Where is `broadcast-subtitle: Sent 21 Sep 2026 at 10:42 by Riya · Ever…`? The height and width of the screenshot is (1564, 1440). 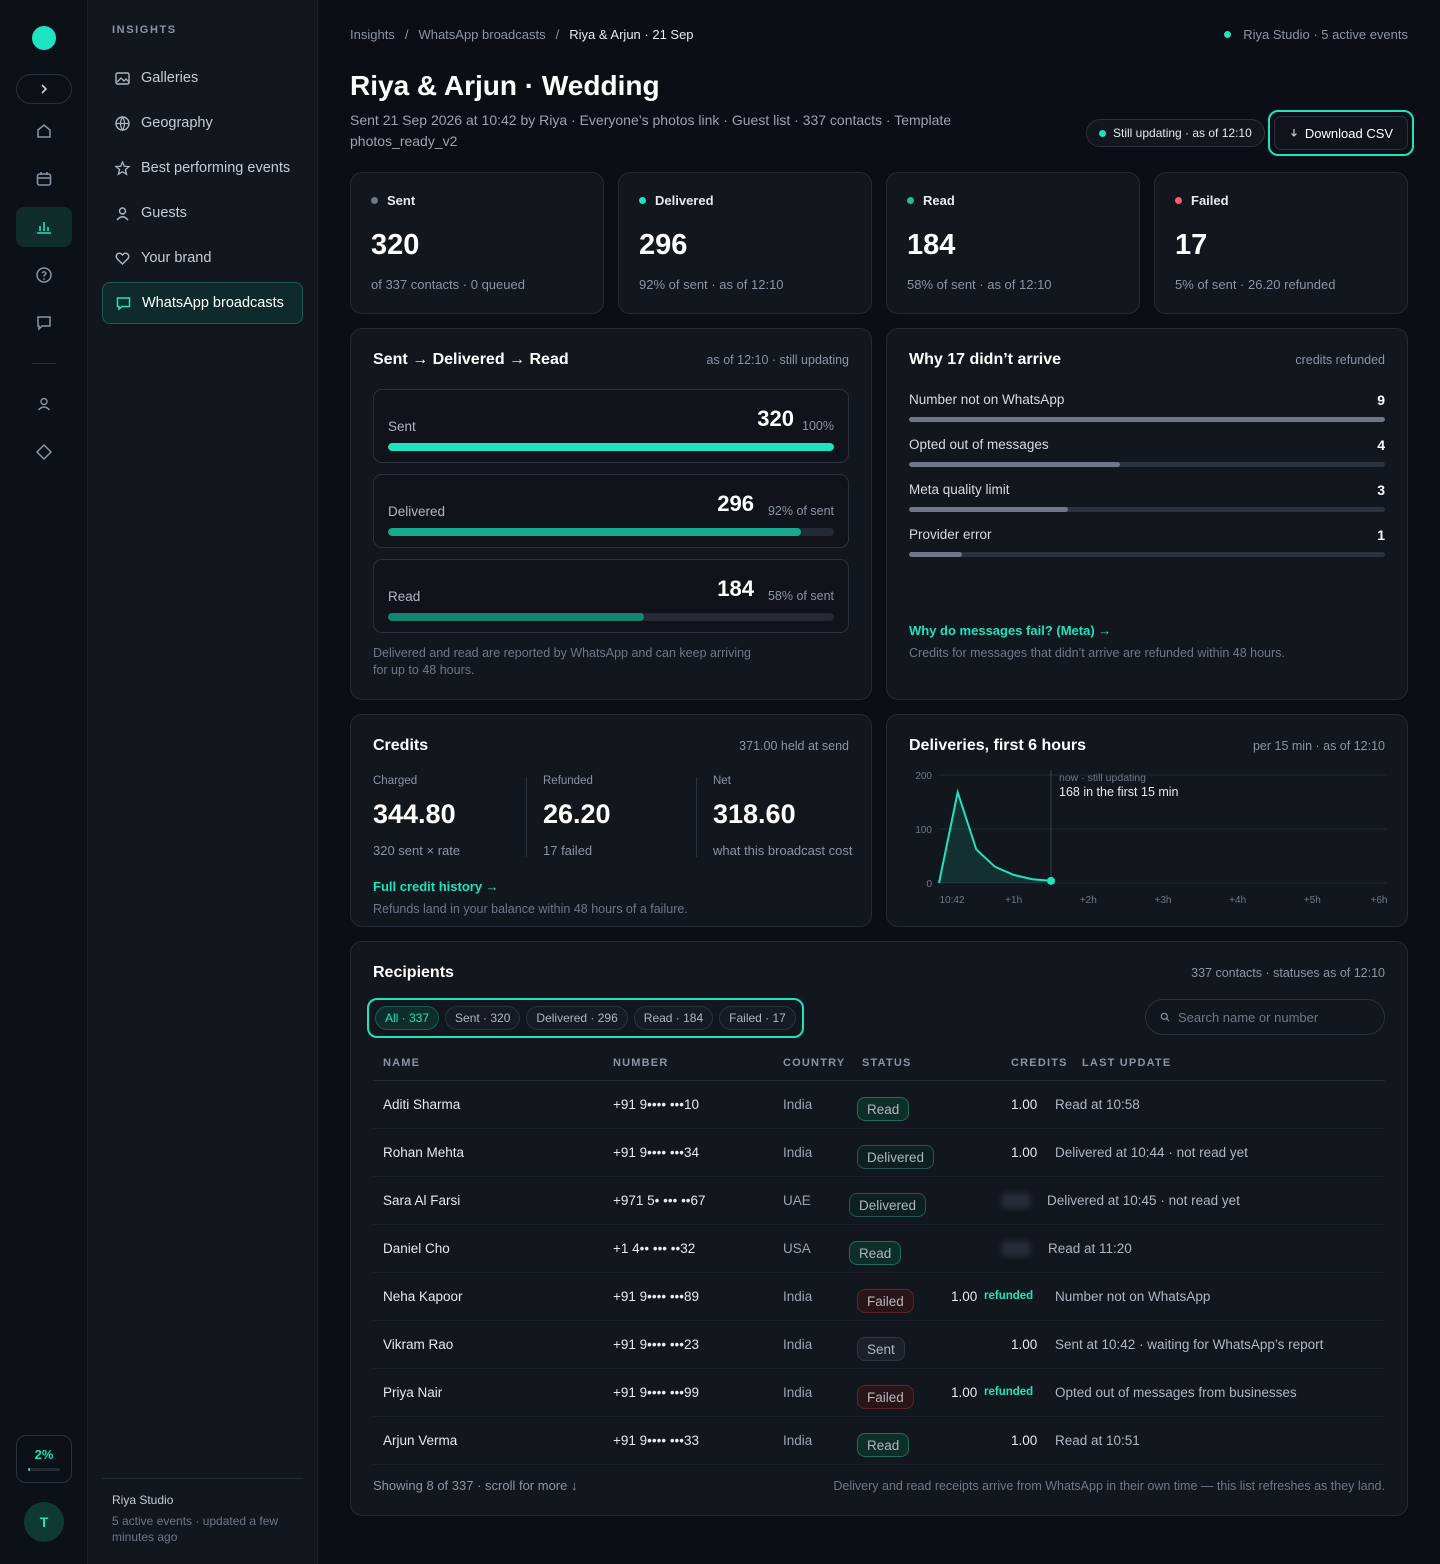
broadcast-subtitle: Sent 21 Sep 2026 at 10:42 by Riya · Ever… is located at coordinates (651, 130).